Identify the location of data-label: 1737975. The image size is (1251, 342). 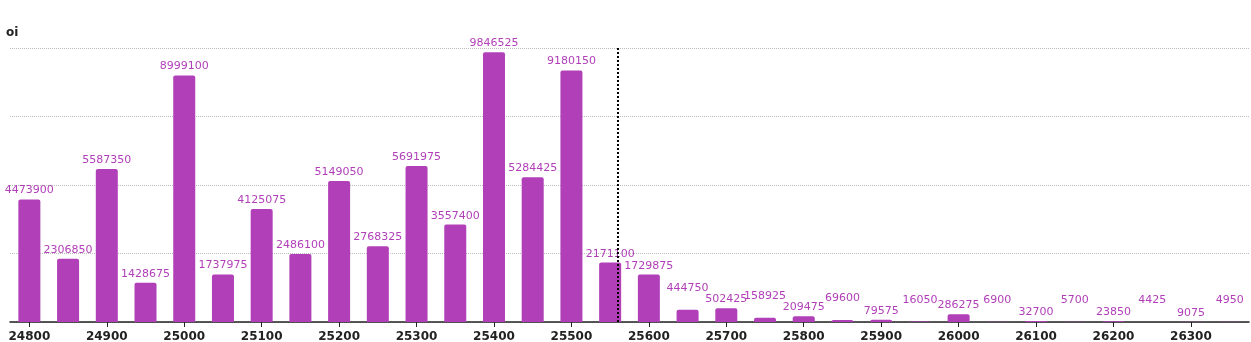
(223, 265).